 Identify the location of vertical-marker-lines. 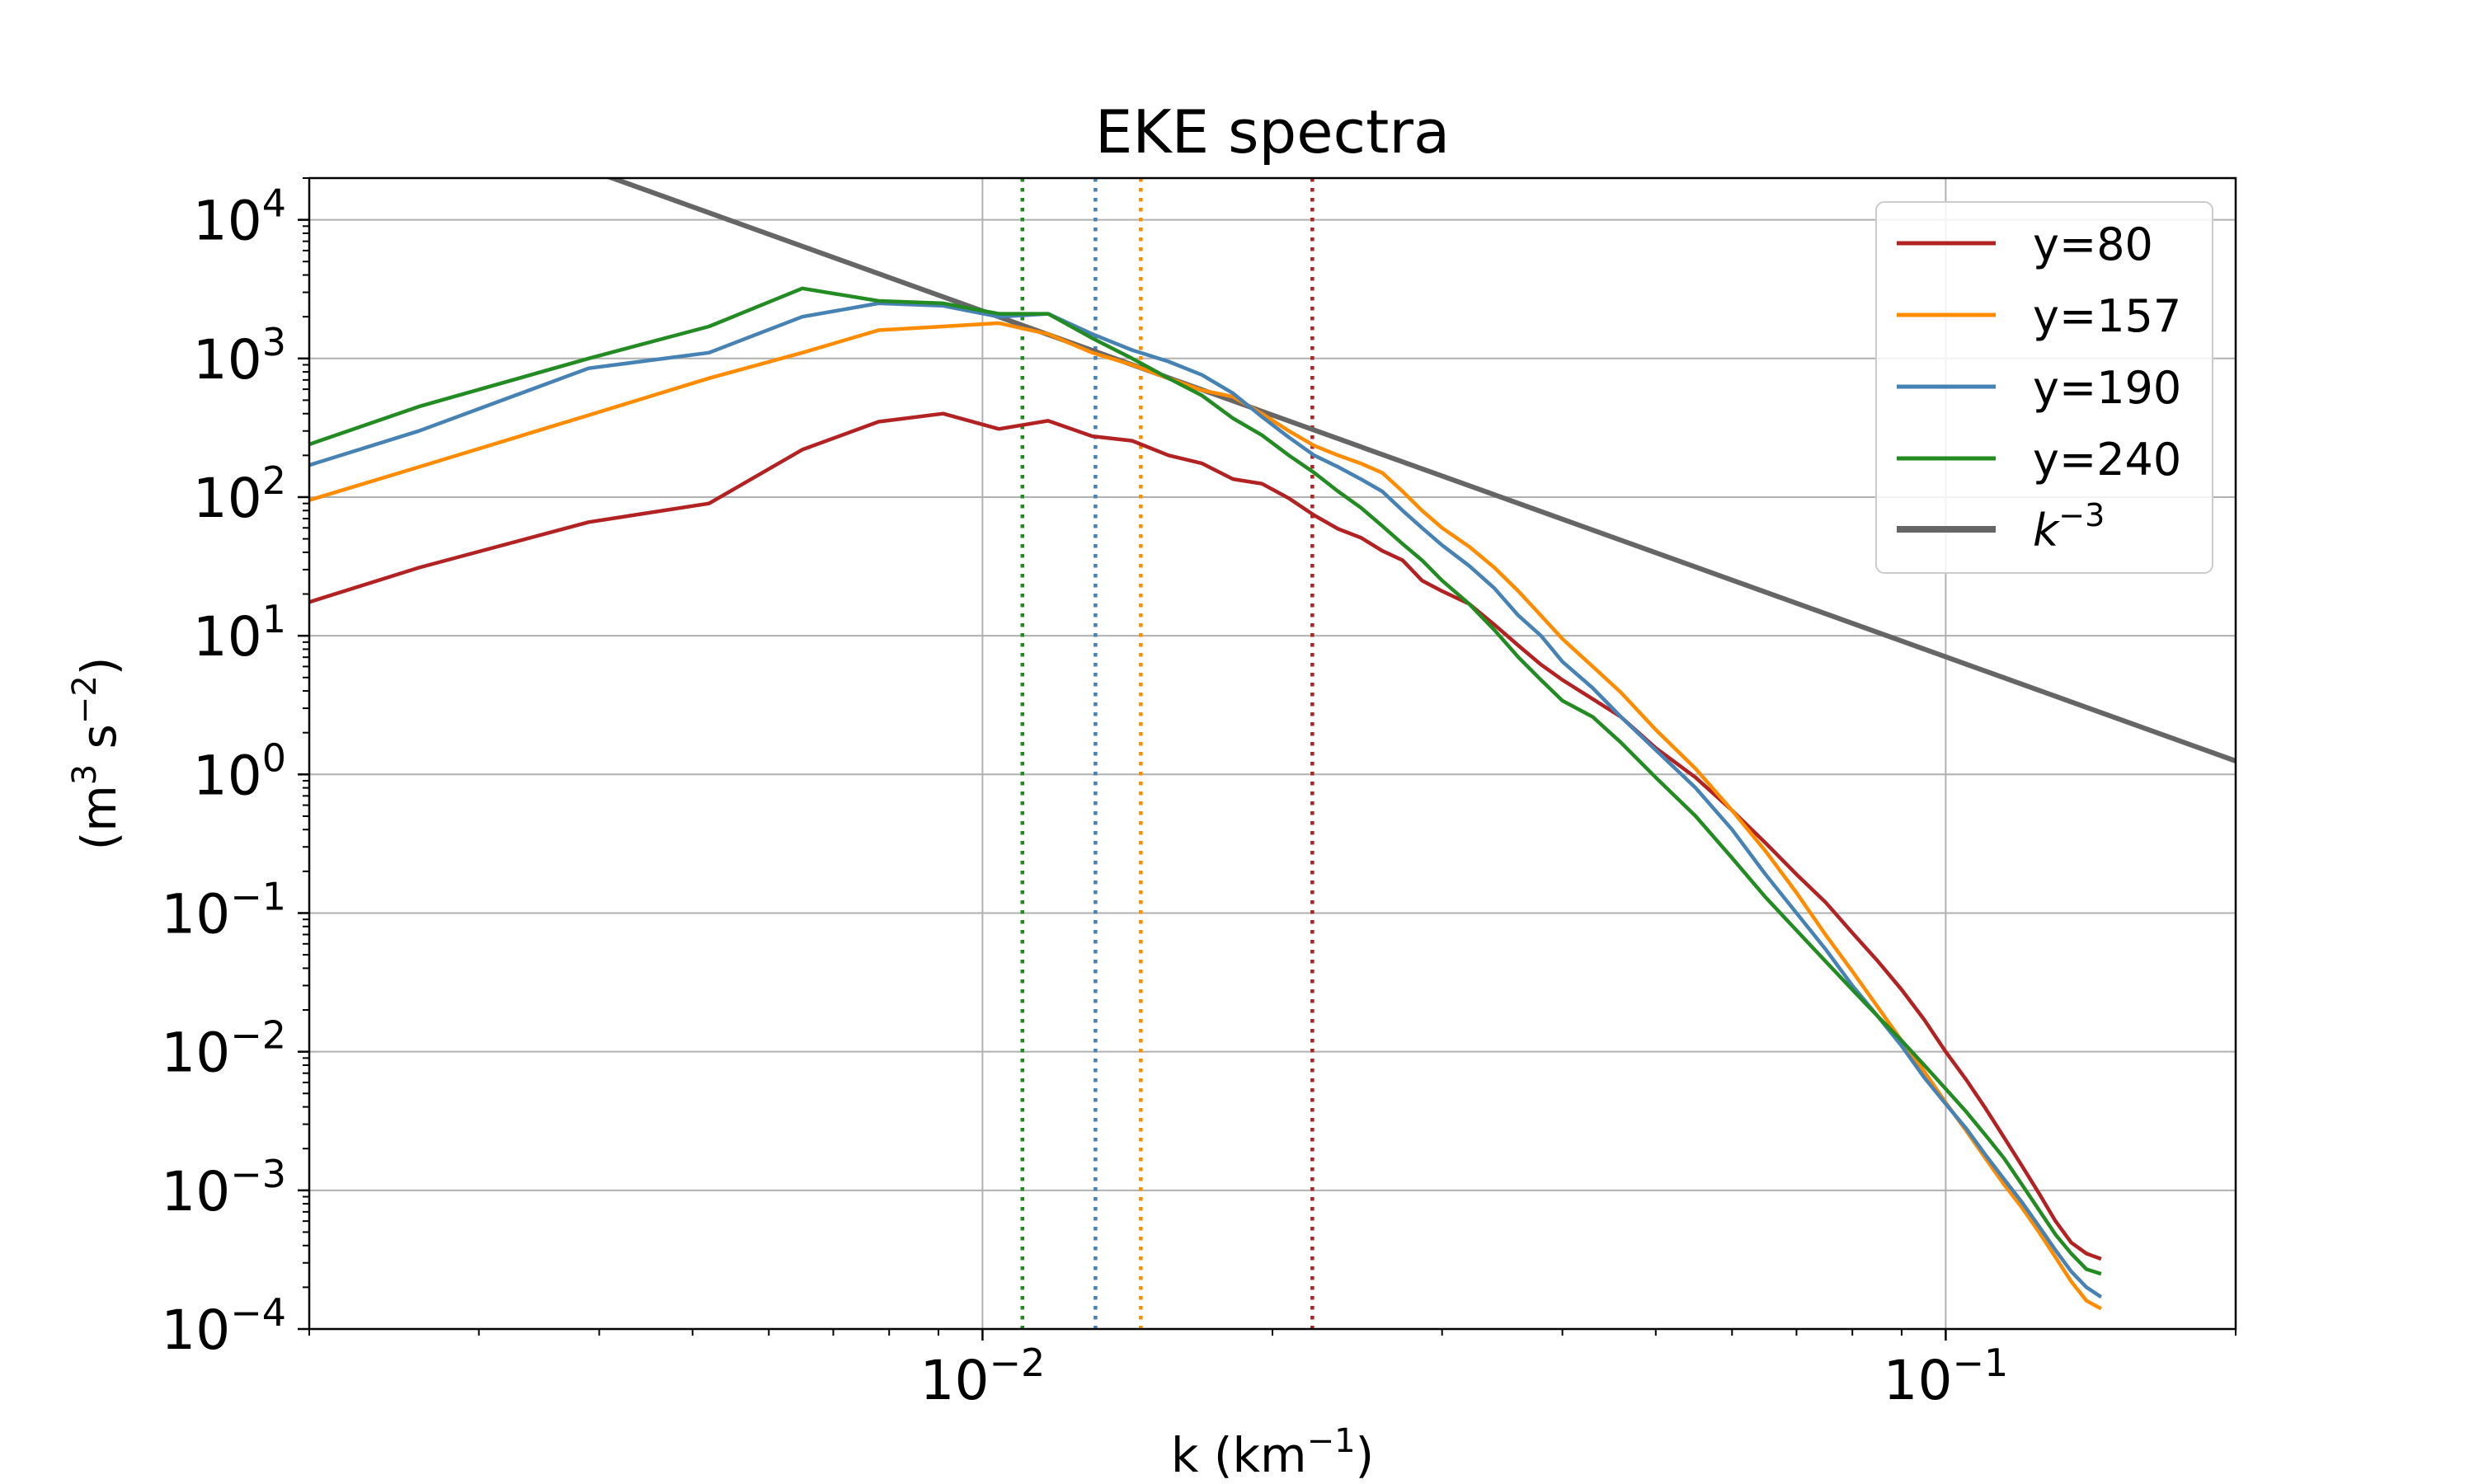
(1167, 753).